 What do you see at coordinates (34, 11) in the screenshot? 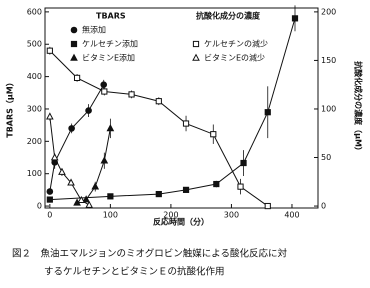
I see `y-tick-label: 600` at bounding box center [34, 11].